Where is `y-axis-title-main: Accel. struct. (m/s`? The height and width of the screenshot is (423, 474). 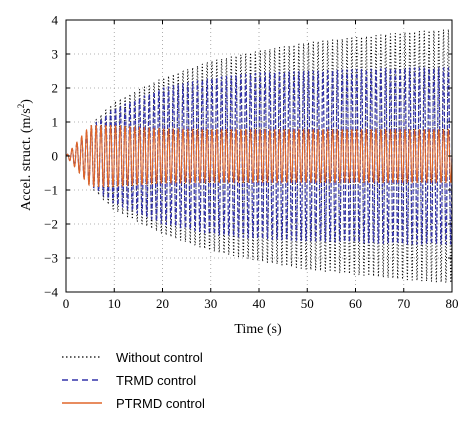 y-axis-title-main: Accel. struct. (m/s is located at coordinates (26, 159).